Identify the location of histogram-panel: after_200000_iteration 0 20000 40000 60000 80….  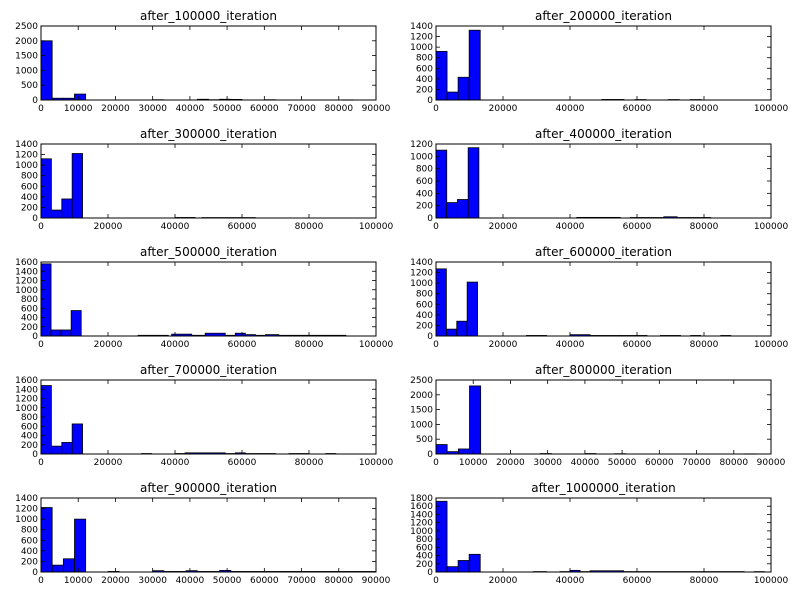
(599, 61).